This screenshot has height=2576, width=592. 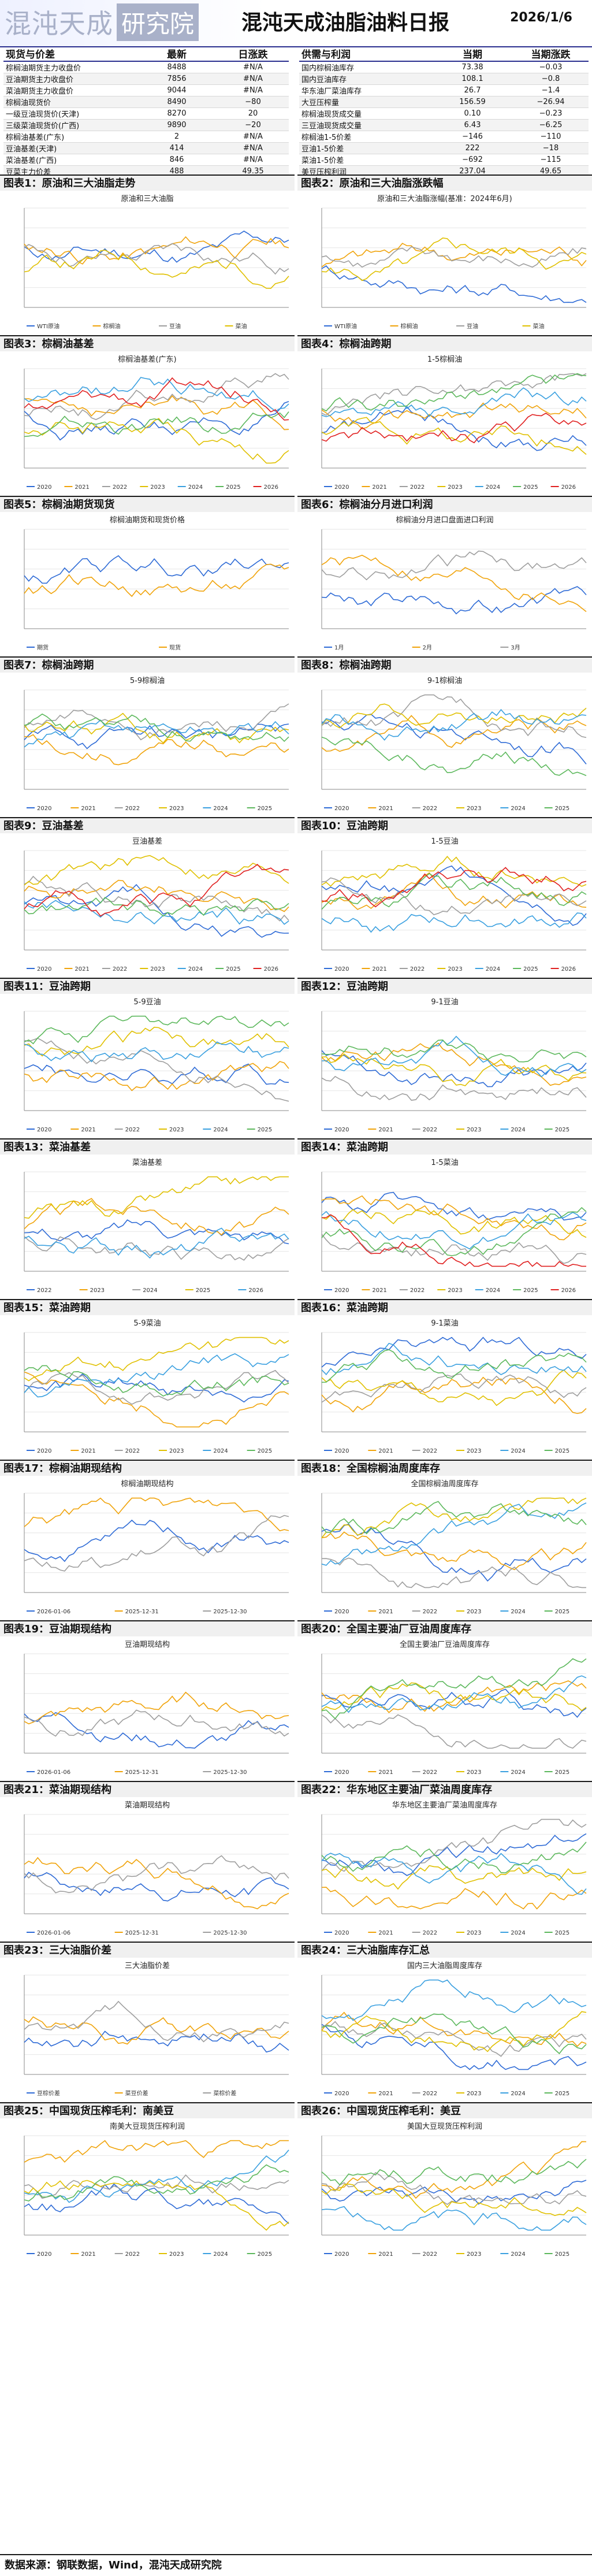 I want to click on chart-panel: 全国棕榈油周度库存 2020 2021 2022 2023 2024 2025, so click(x=444, y=1548).